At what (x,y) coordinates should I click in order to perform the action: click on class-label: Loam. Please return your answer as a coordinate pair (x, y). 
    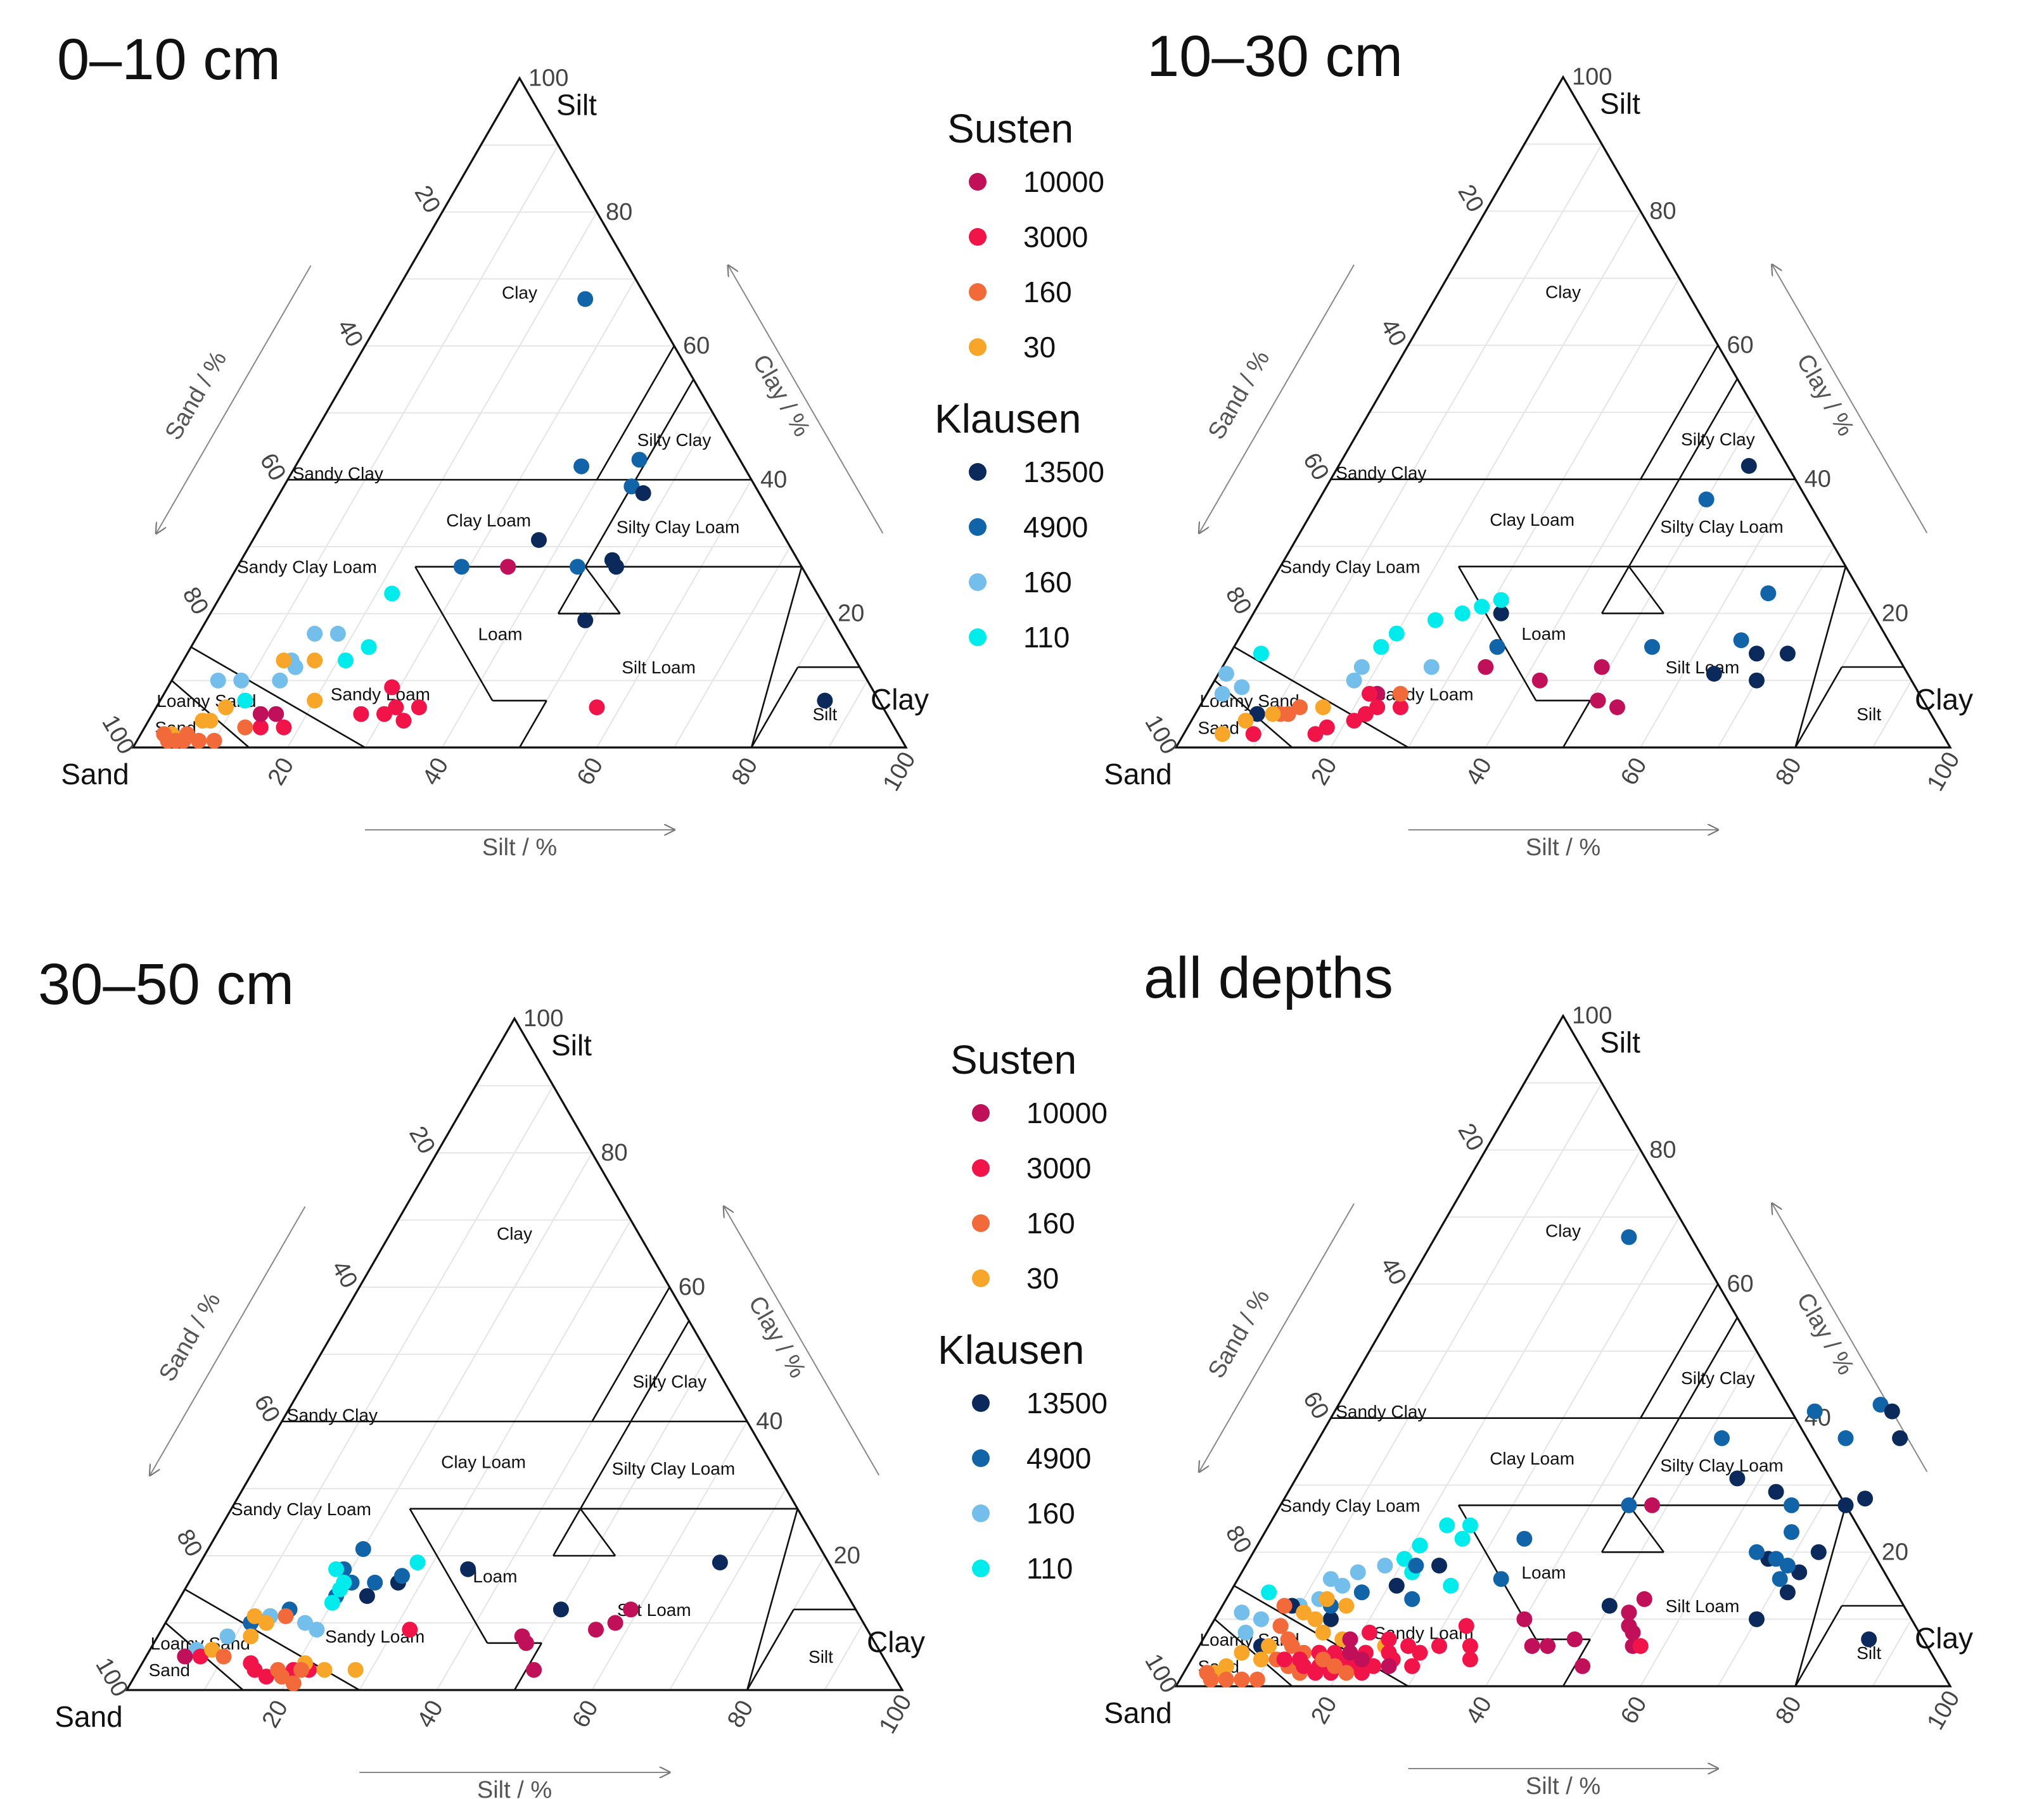
    Looking at the image, I should click on (1543, 1572).